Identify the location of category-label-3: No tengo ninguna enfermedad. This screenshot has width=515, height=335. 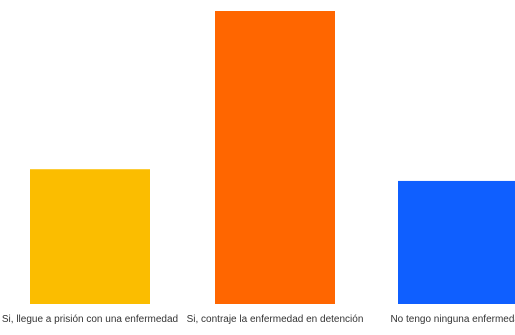
(452, 319).